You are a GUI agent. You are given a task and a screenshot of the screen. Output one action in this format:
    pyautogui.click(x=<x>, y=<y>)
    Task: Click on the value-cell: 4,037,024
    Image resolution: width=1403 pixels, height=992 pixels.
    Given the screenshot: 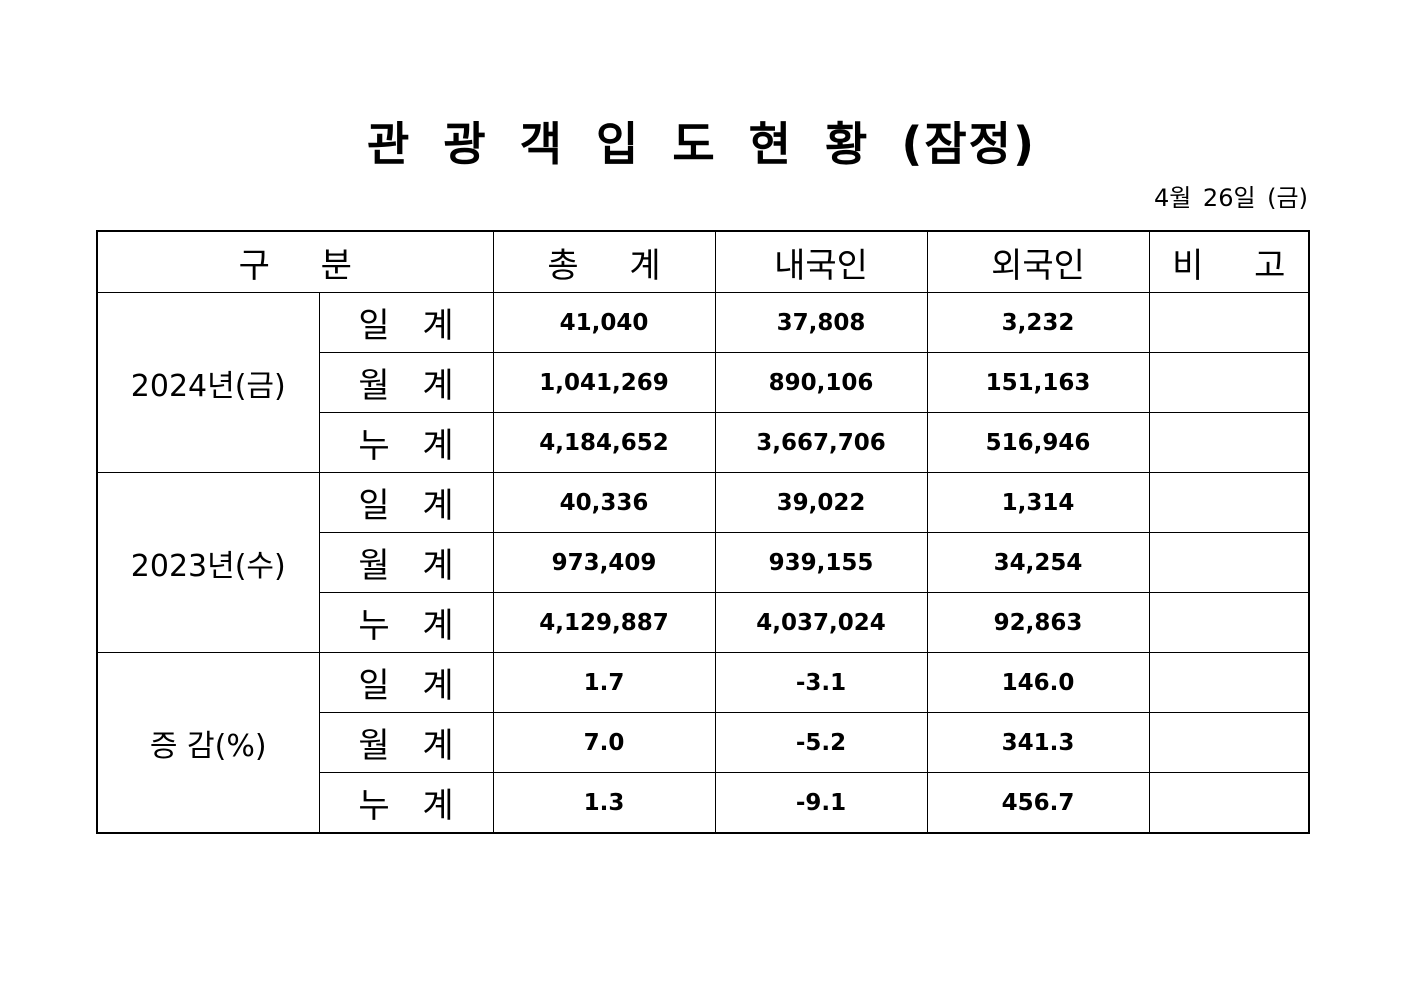 What is the action you would take?
    pyautogui.click(x=821, y=622)
    